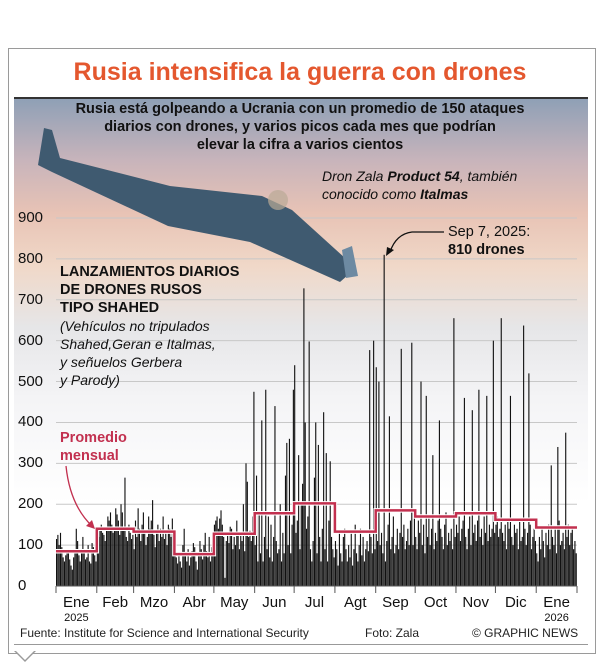 This screenshot has height=670, width=600. What do you see at coordinates (444, 194) in the screenshot?
I see `caption-alias: Italmas` at bounding box center [444, 194].